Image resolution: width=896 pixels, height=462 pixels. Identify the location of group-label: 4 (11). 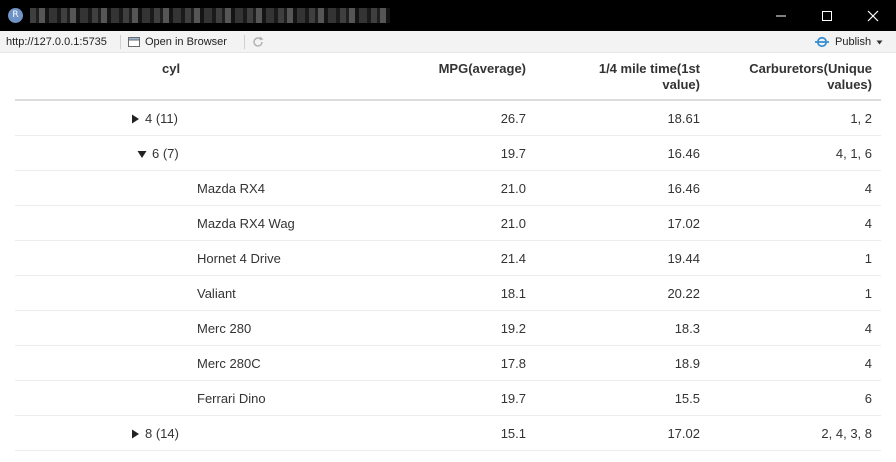
(161, 118).